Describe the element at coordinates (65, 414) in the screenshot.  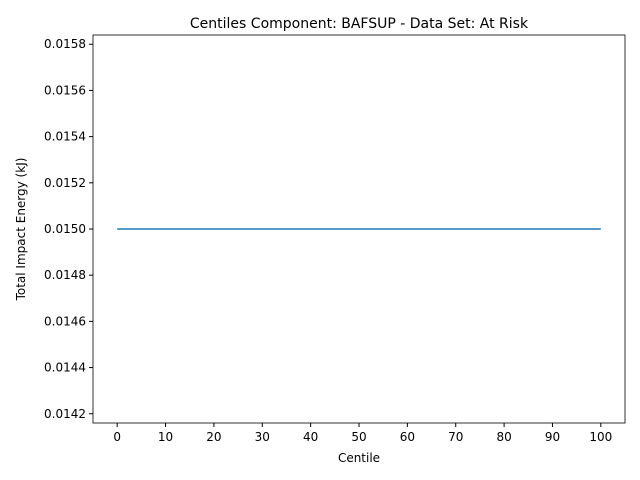
I see `y-tick-label: 0.0142` at that location.